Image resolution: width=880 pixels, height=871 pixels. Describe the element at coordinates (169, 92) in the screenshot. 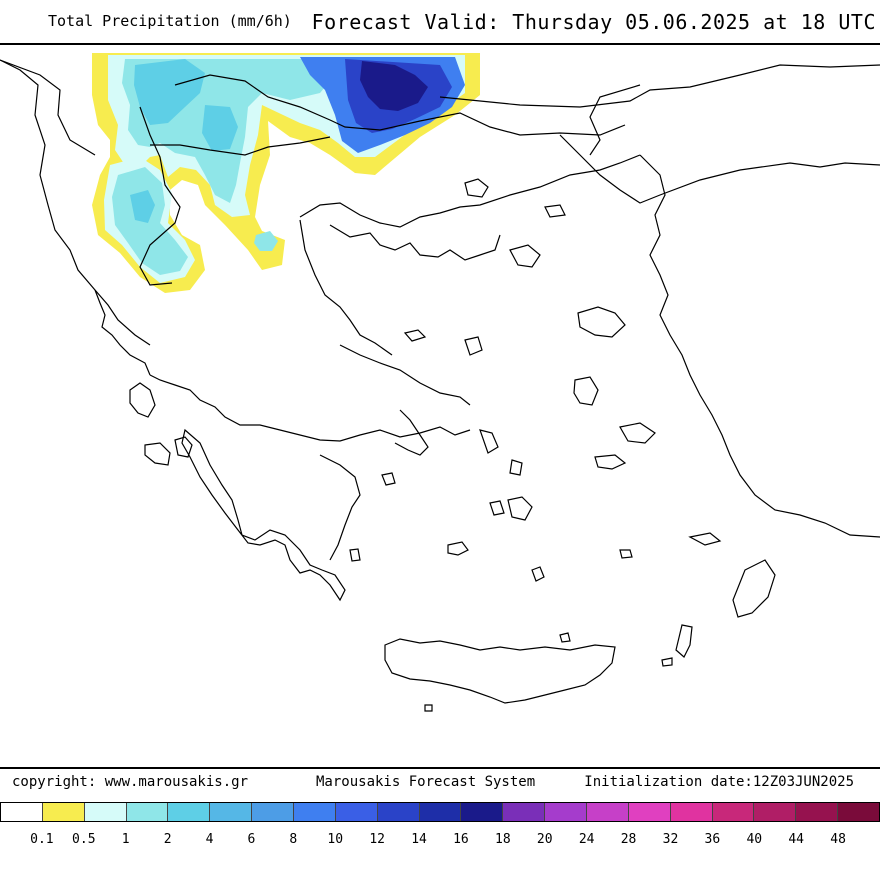

I see `precip-area-heavy-west` at that location.